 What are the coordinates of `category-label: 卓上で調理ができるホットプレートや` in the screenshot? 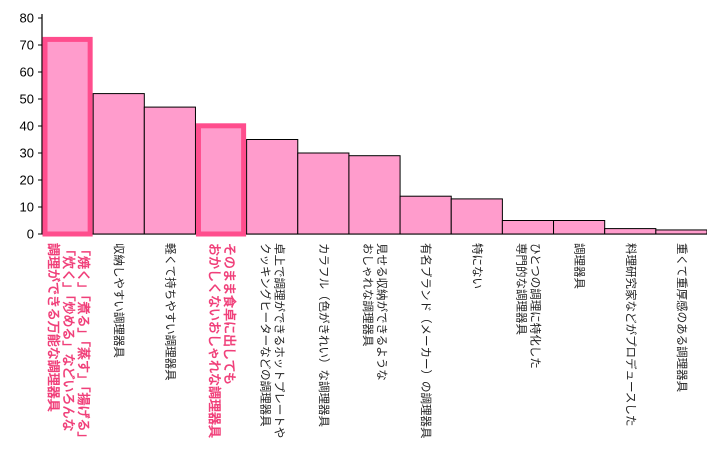 It's located at (280, 340).